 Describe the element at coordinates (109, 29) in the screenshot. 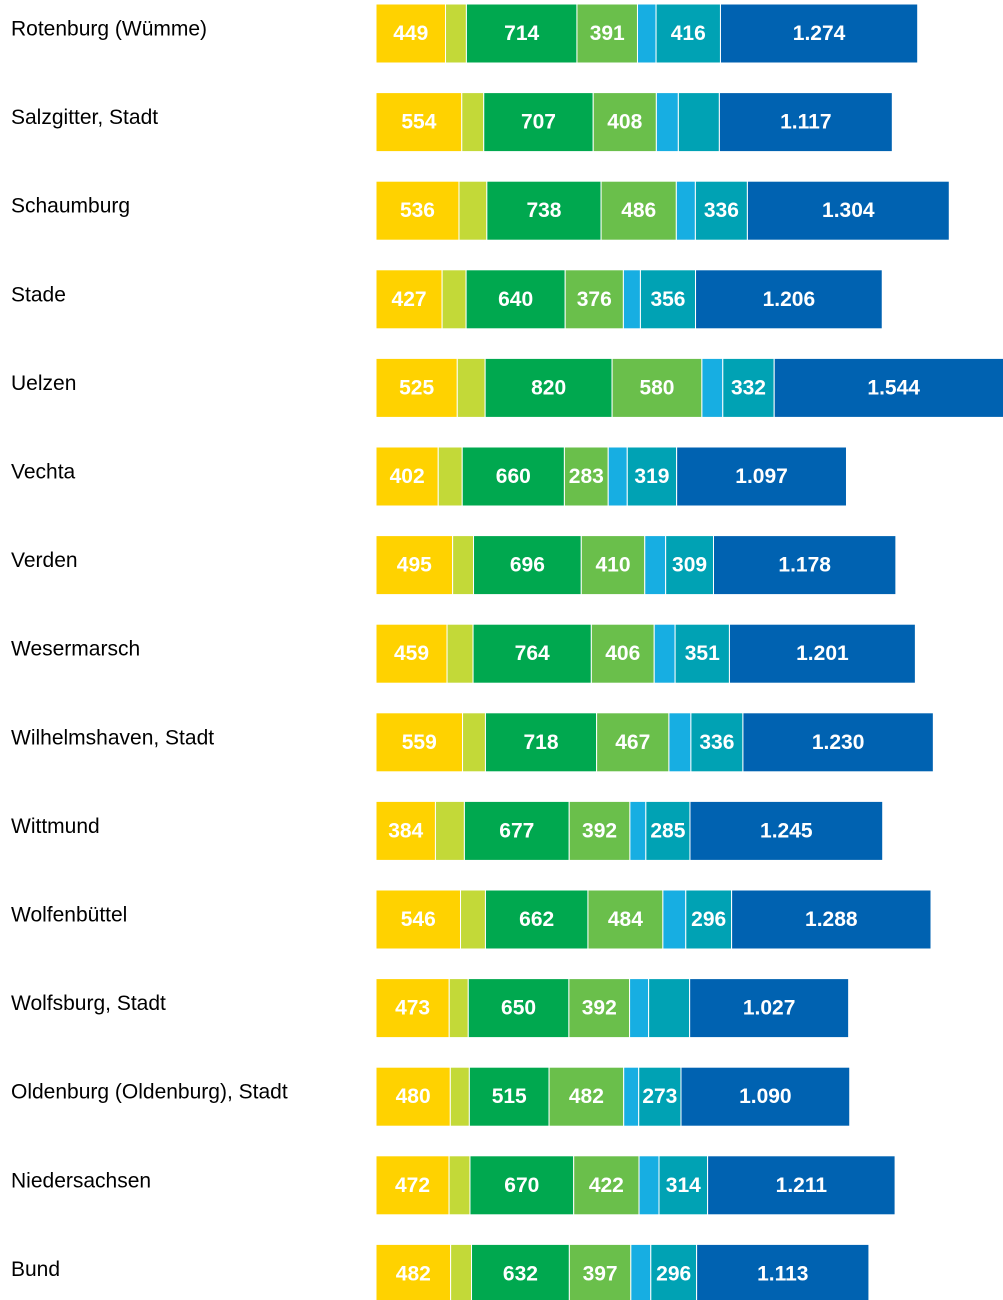

I see `category-label: Rotenburg (Wümme)` at that location.